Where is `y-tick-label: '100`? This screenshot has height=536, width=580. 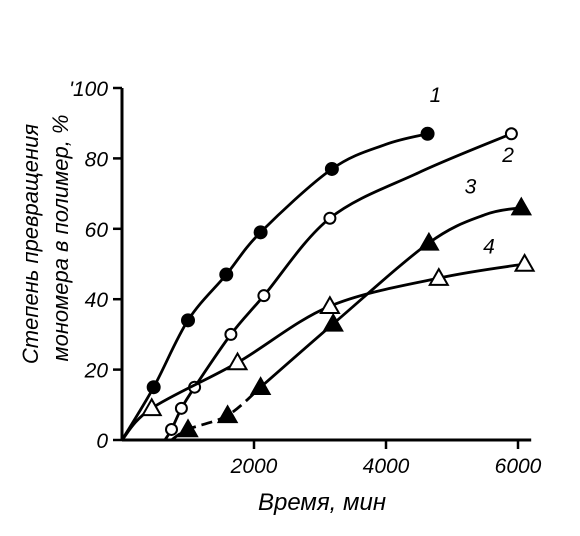 y-tick-label: '100 is located at coordinates (88, 89).